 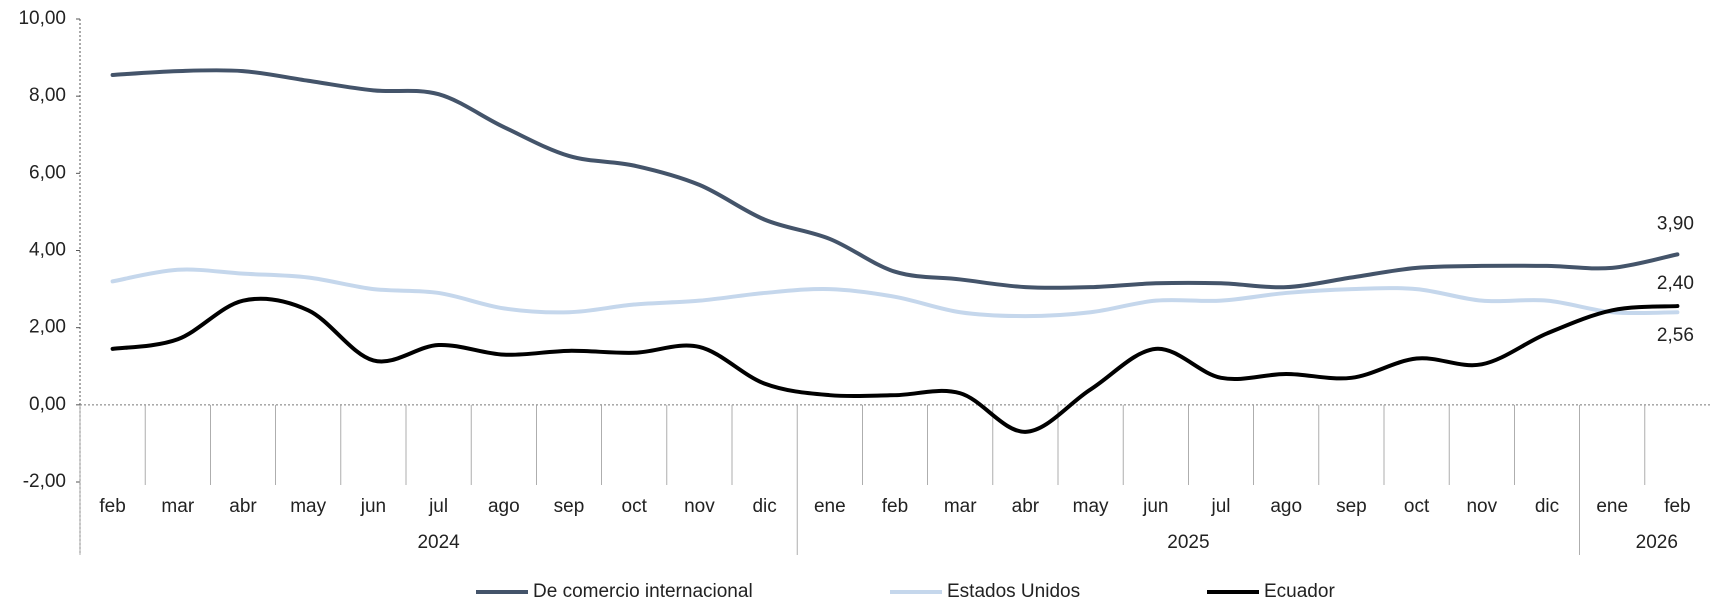 What do you see at coordinates (47, 95) in the screenshot?
I see `y-tick-label: 8,00` at bounding box center [47, 95].